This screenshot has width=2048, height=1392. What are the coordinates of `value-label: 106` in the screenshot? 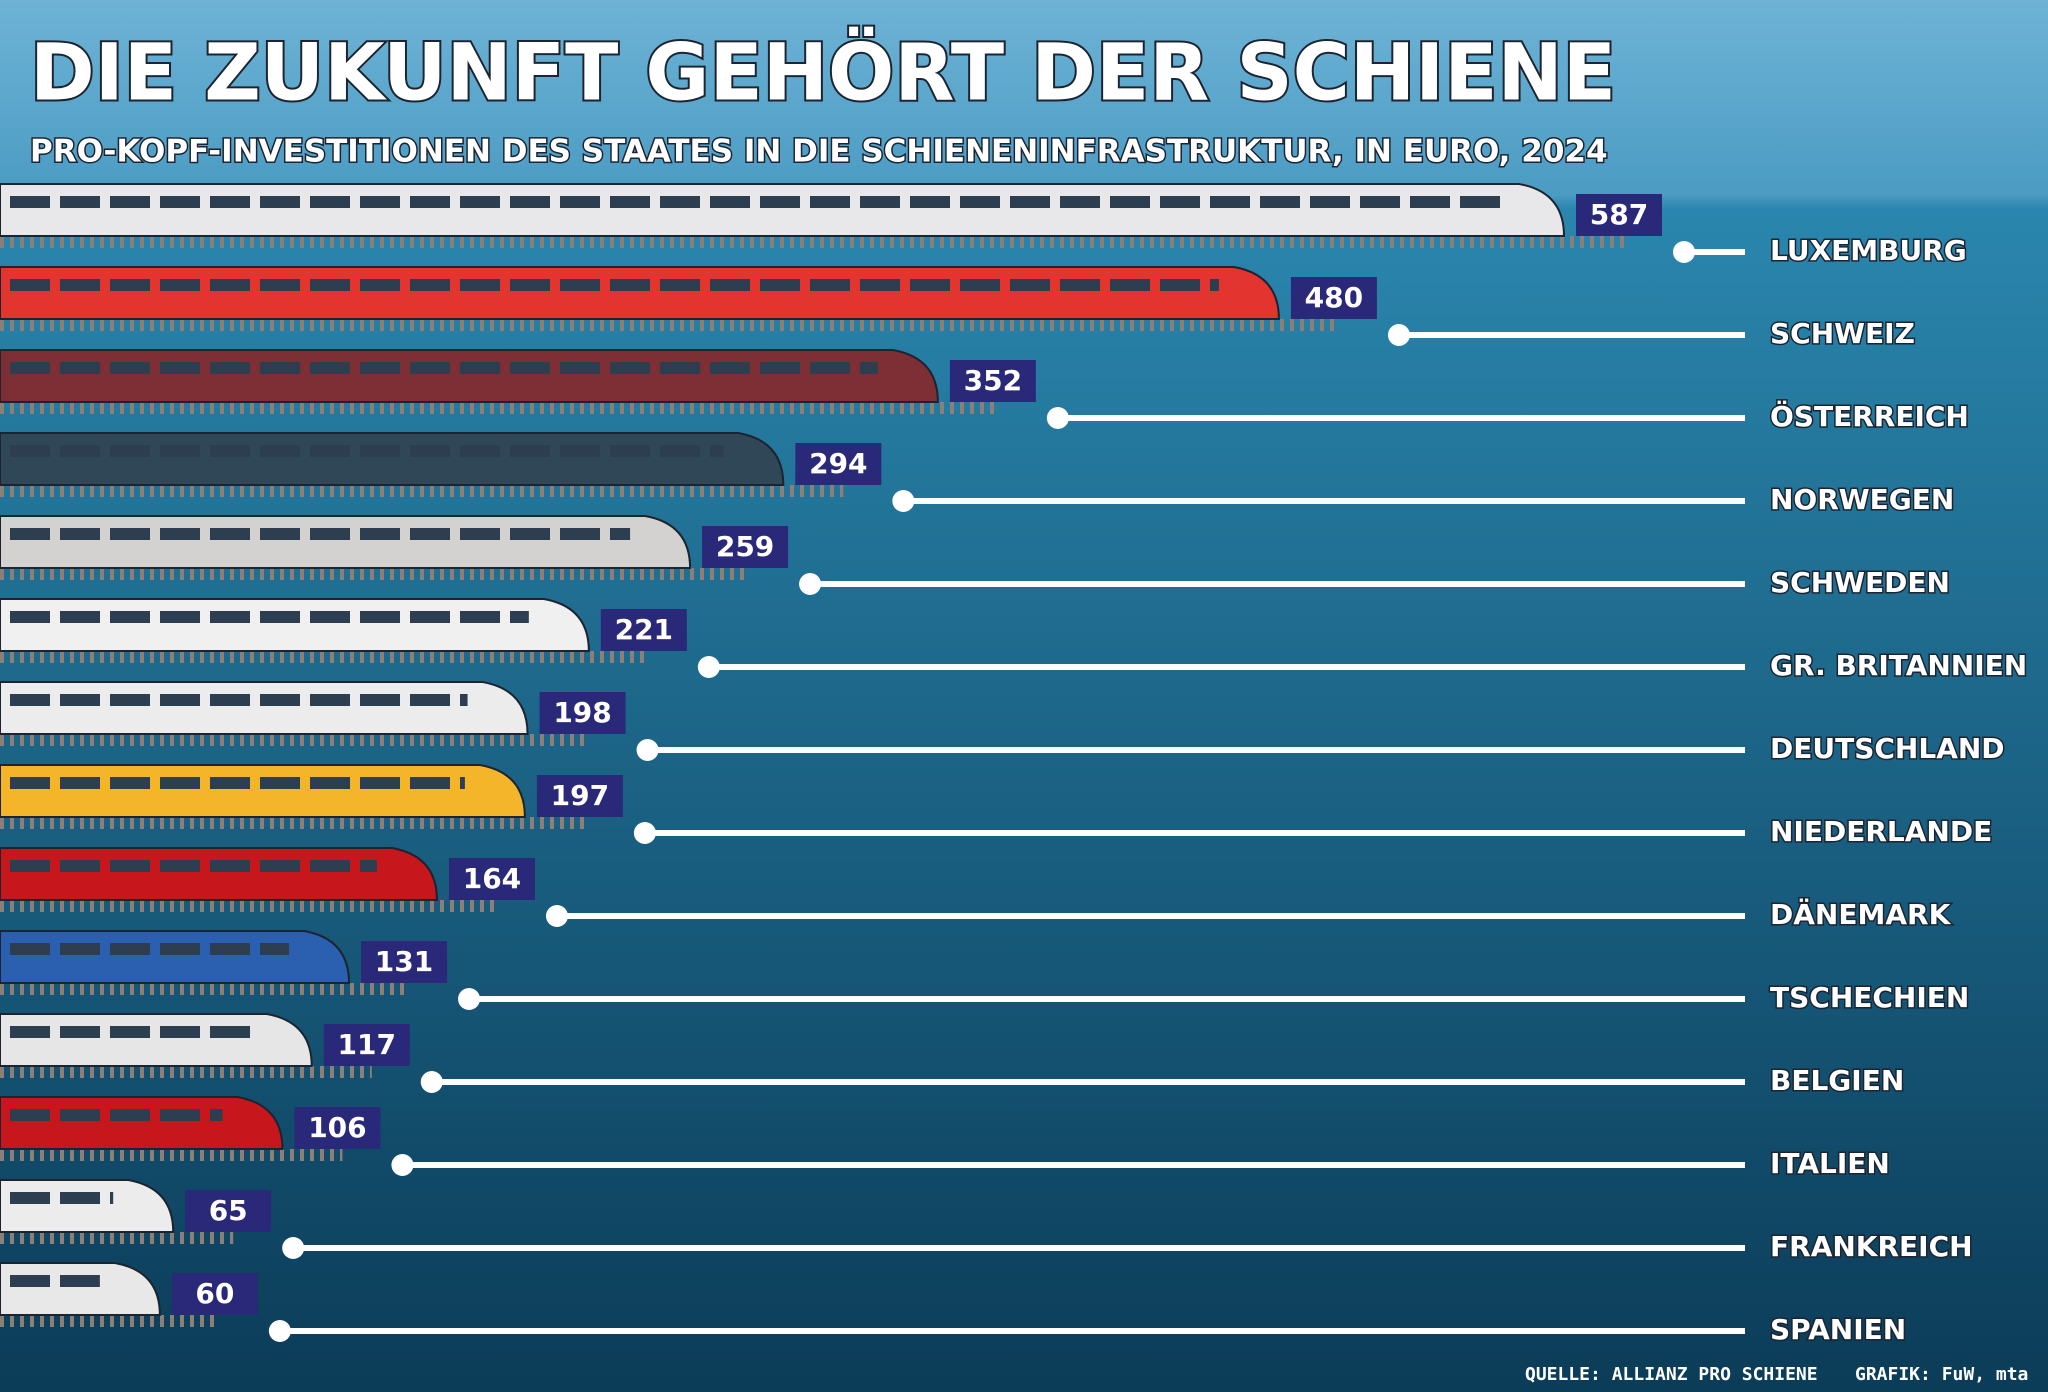 It's located at (337, 1127).